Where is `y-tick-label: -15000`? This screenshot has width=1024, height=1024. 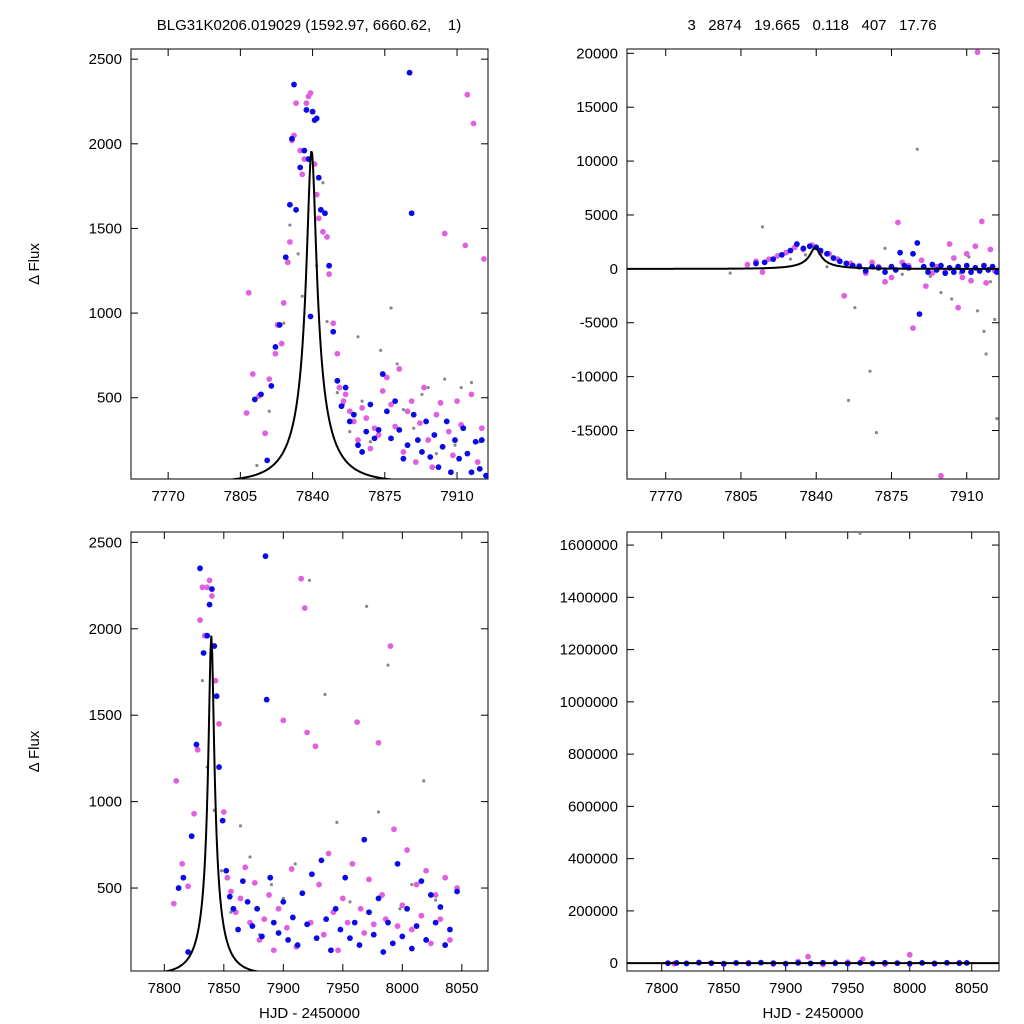
y-tick-label: -15000 is located at coordinates (594, 431).